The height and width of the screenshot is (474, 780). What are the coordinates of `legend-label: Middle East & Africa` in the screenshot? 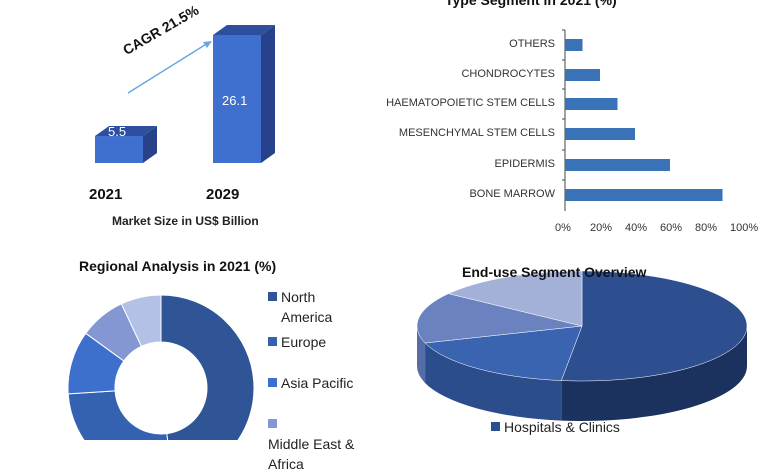 It's located at (311, 454).